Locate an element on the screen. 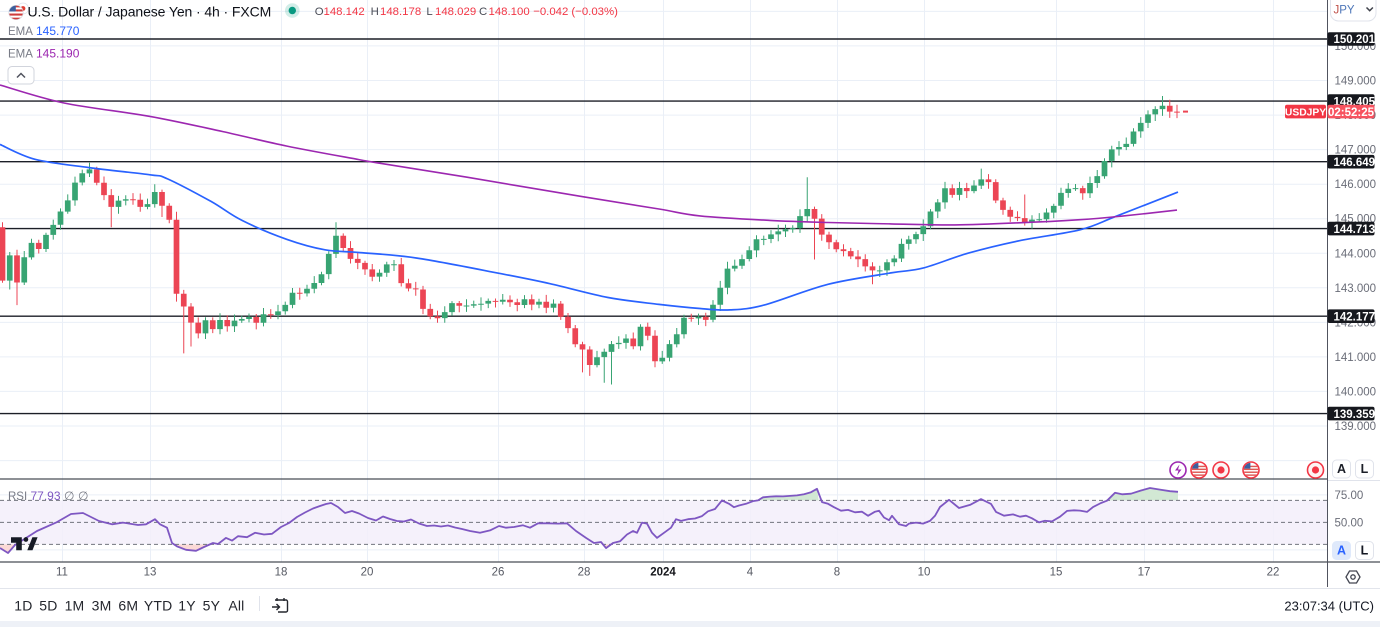 This screenshot has height=627, width=1380. svg-text: 1D is located at coordinates (23, 606).